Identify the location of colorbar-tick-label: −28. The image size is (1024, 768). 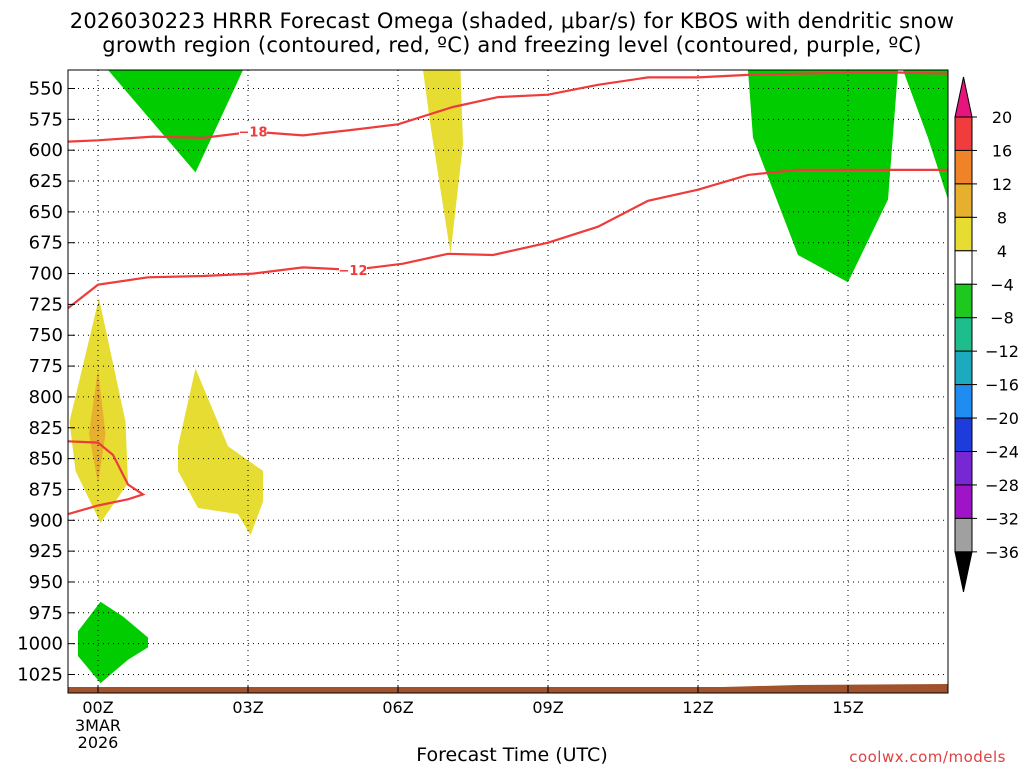
(1002, 485).